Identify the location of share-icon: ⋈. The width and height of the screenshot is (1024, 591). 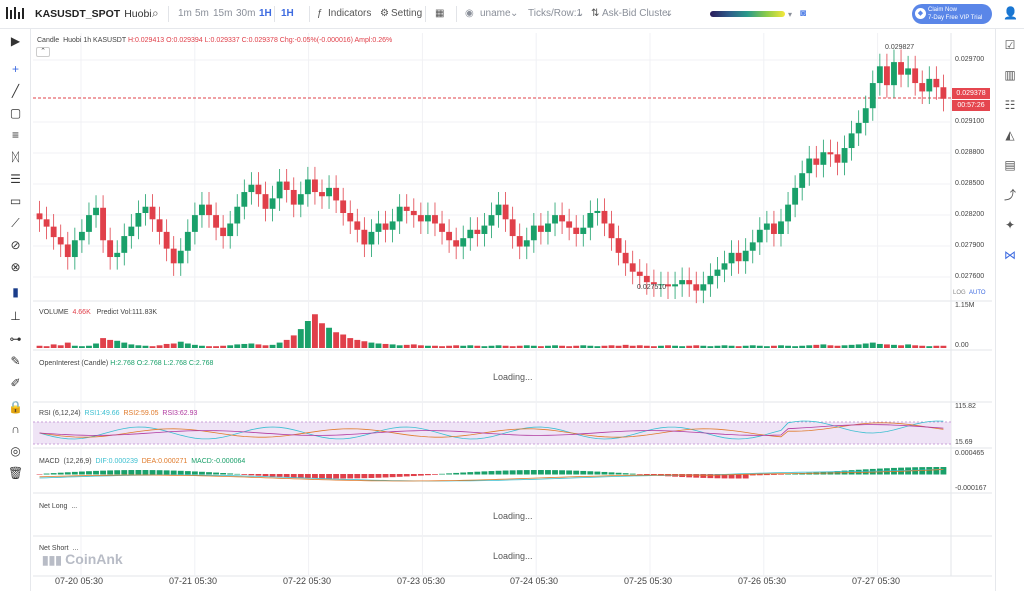
(1010, 255).